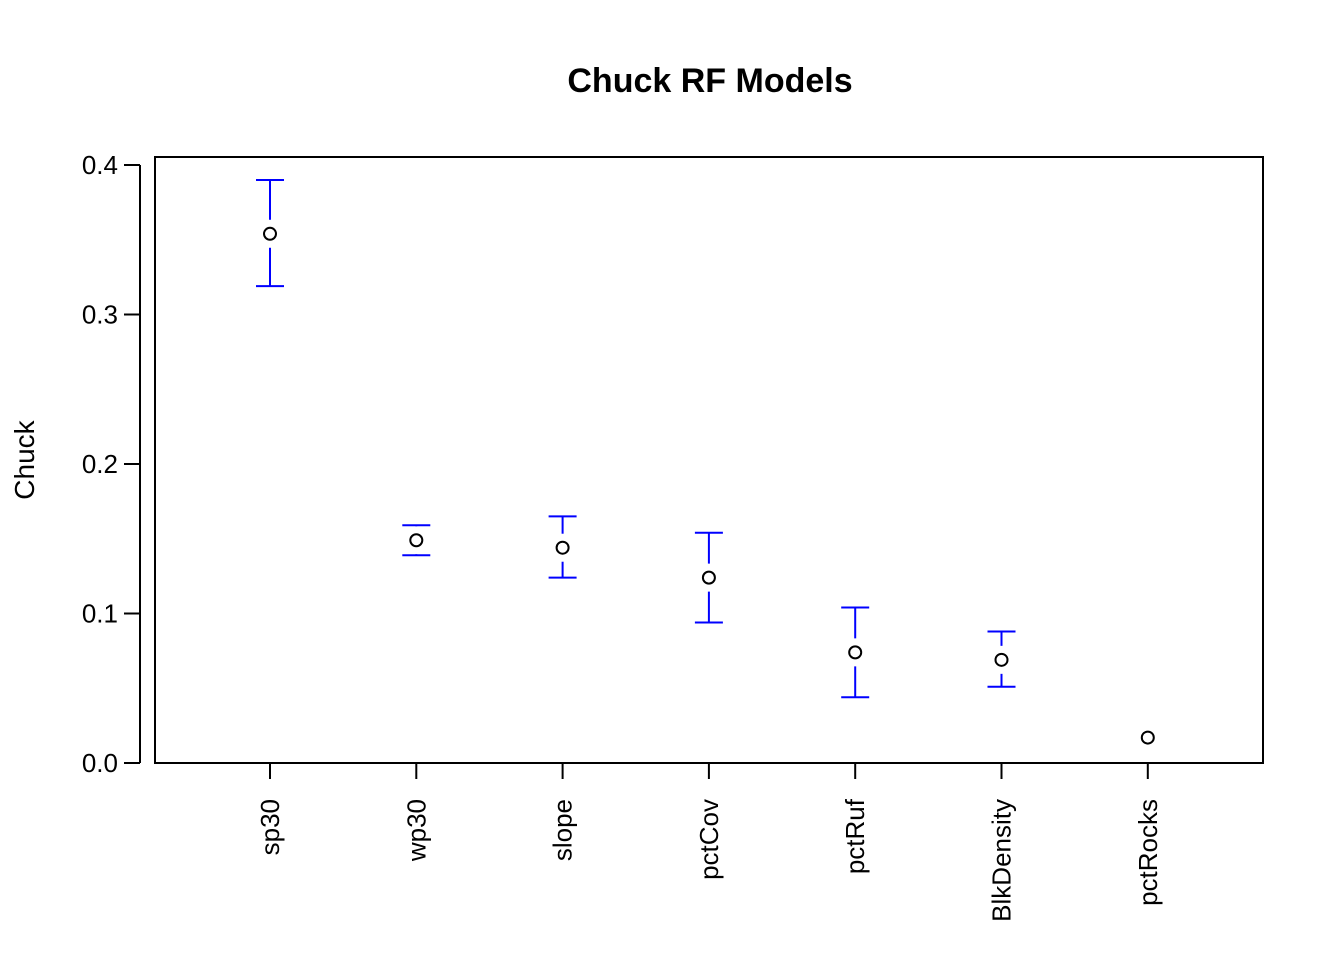 The height and width of the screenshot is (960, 1344). Describe the element at coordinates (100, 763) in the screenshot. I see `y-tick-label: 0.0` at that location.